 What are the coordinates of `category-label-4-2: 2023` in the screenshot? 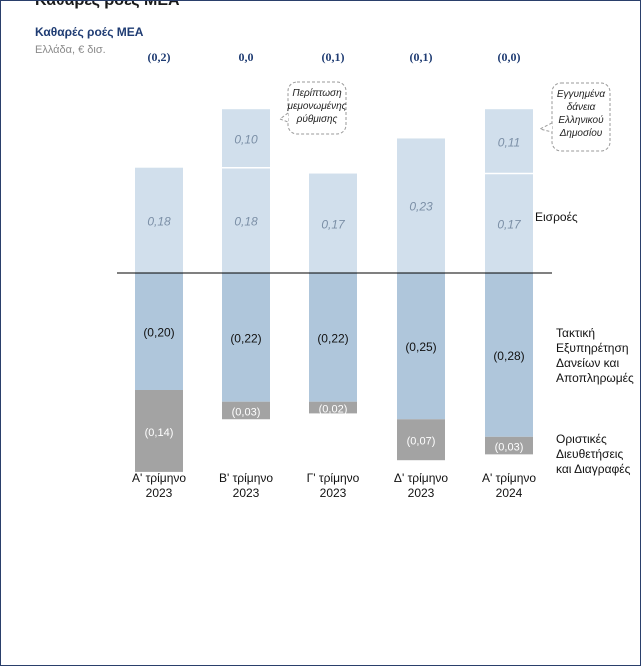 It's located at (421, 493).